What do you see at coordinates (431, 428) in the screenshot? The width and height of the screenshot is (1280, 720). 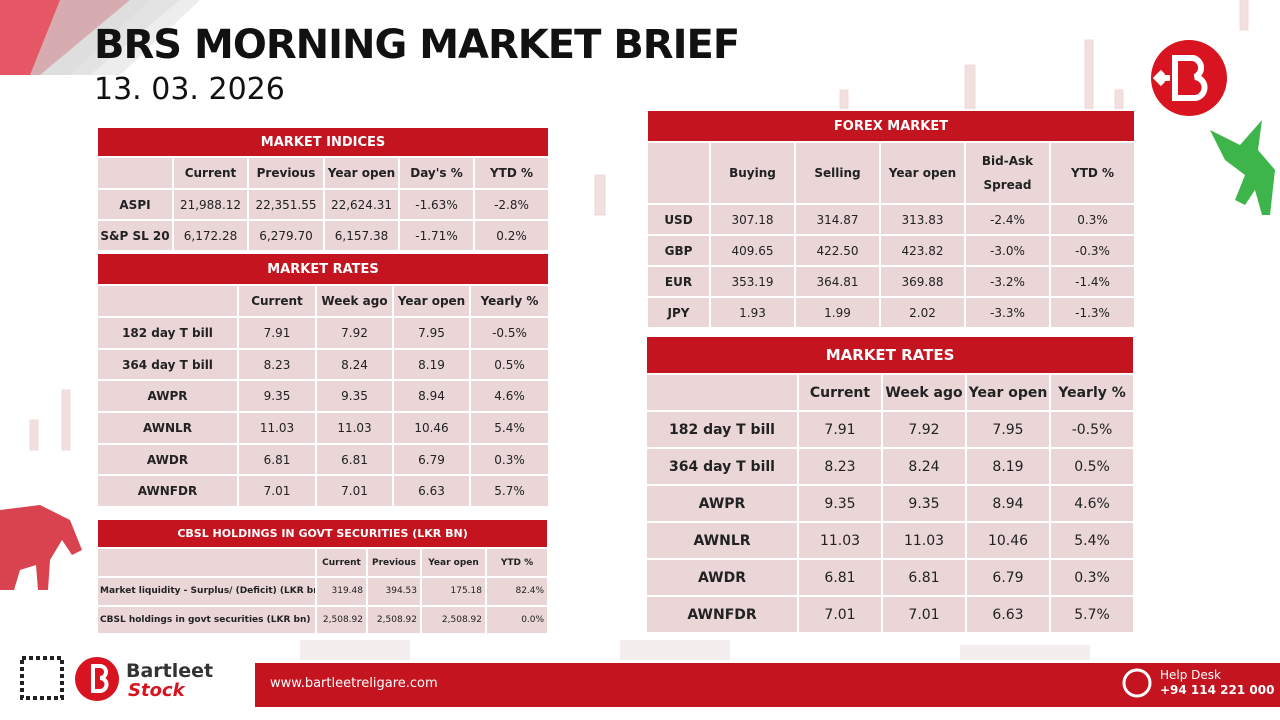 I see `cell: 10.46` at bounding box center [431, 428].